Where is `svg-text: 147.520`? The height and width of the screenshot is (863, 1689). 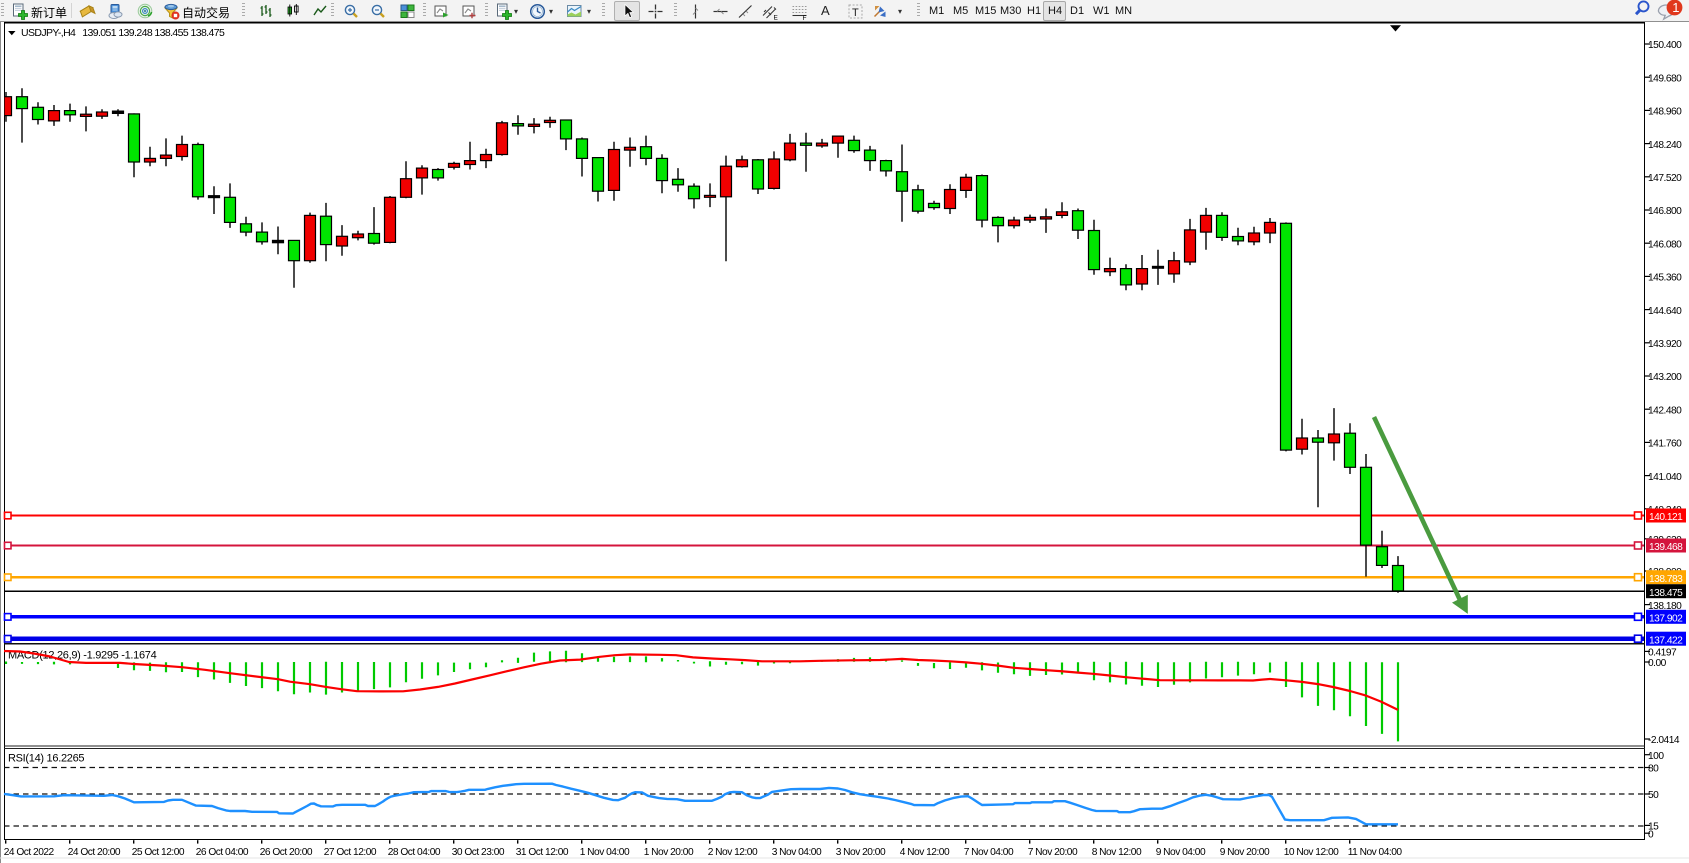
svg-text: 147.520 is located at coordinates (1665, 178).